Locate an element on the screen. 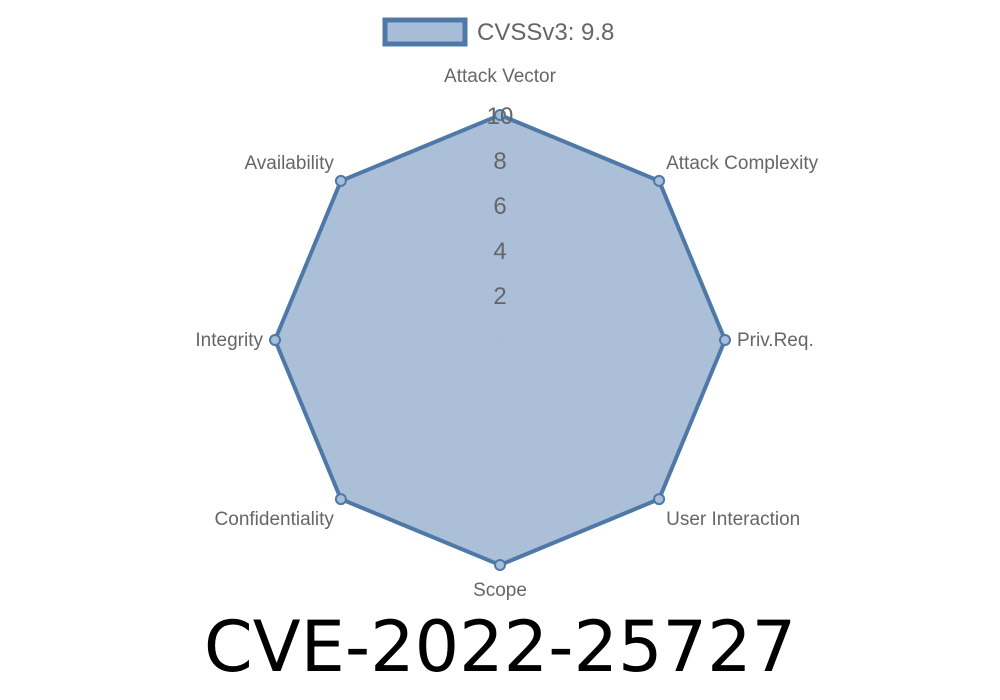 The height and width of the screenshot is (700, 1000). tick-label: 2 is located at coordinates (499, 296).